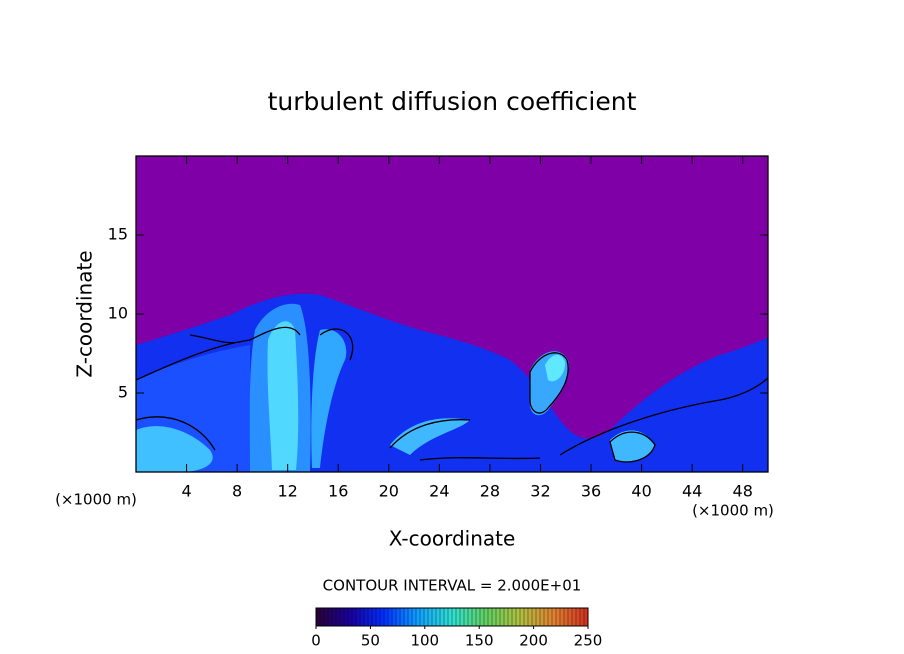 The width and height of the screenshot is (904, 654). What do you see at coordinates (96, 500) in the screenshot?
I see `y-unit: (×1000 m)` at bounding box center [96, 500].